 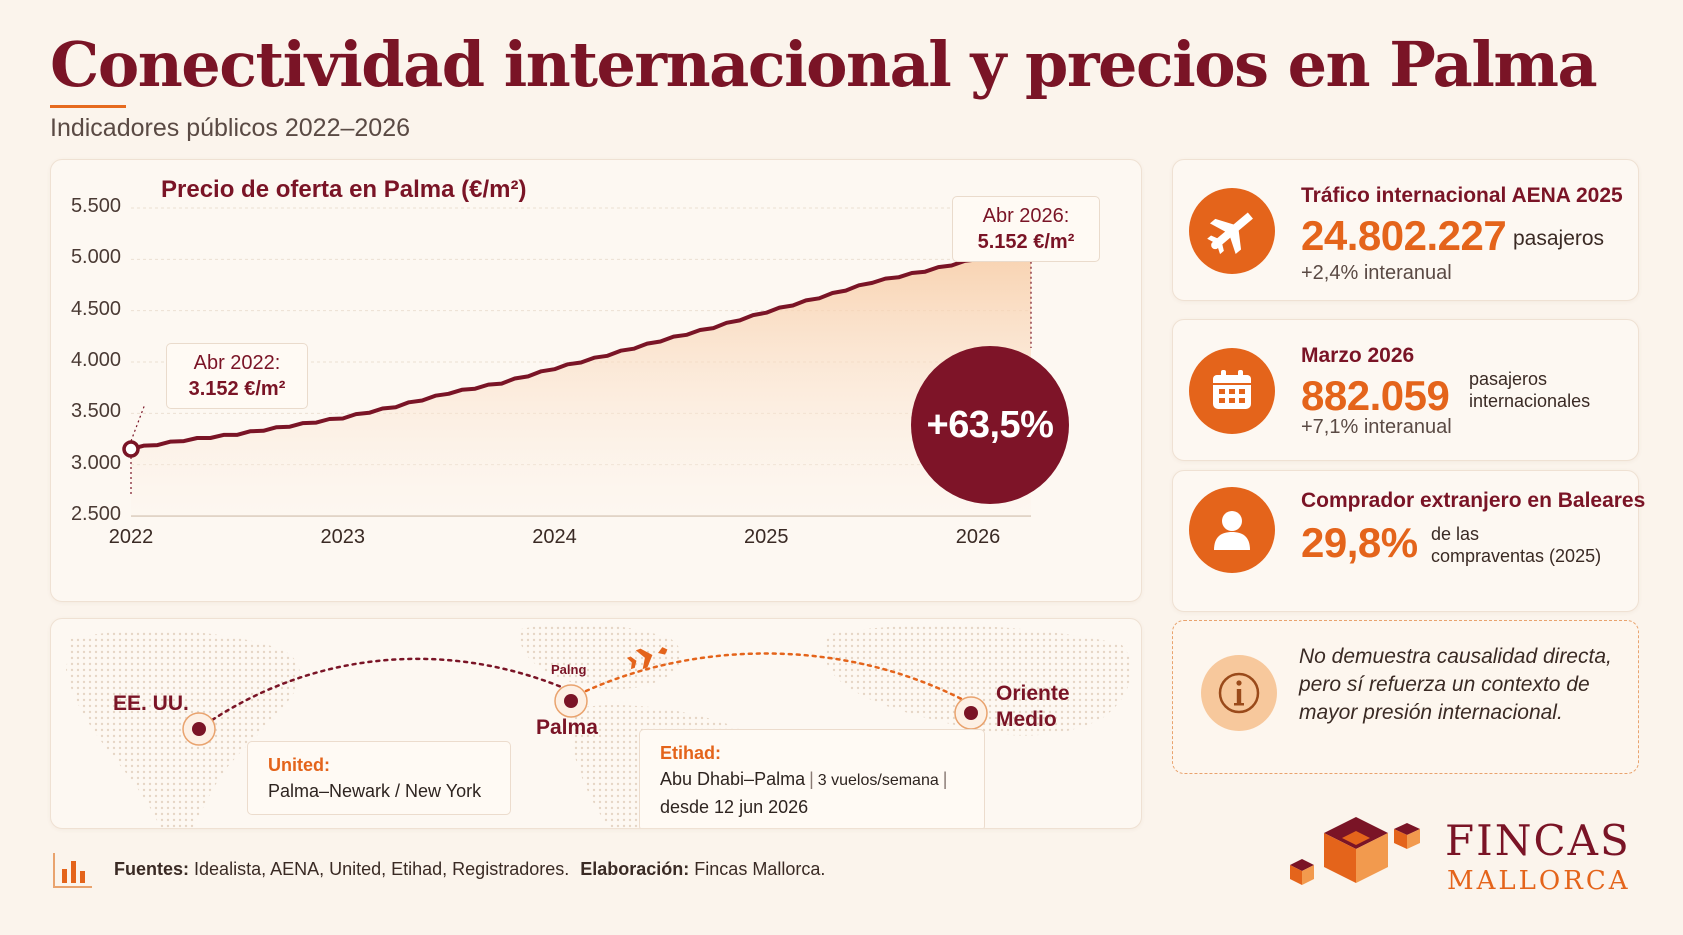 I want to click on info-icon, so click(x=1239, y=693).